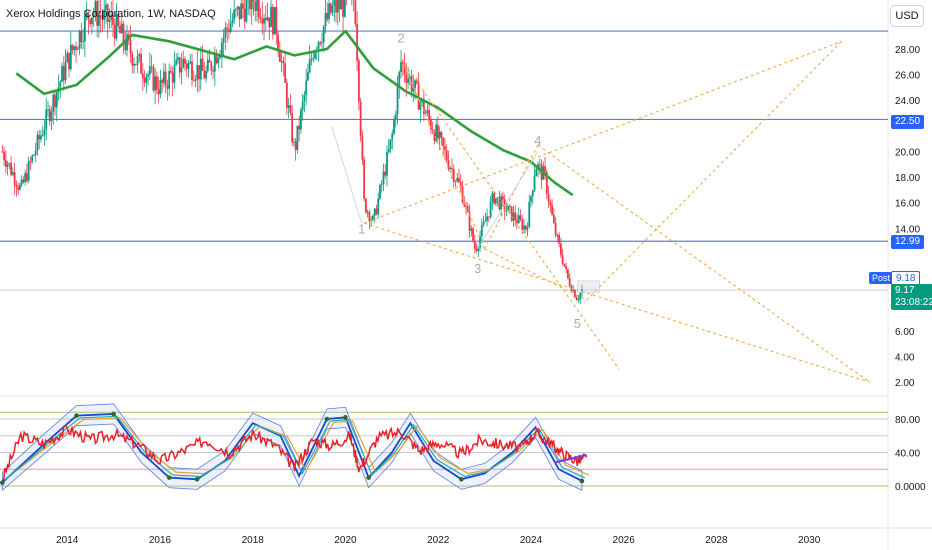  Describe the element at coordinates (160, 540) in the screenshot. I see `time-tick-label: 2016` at that location.